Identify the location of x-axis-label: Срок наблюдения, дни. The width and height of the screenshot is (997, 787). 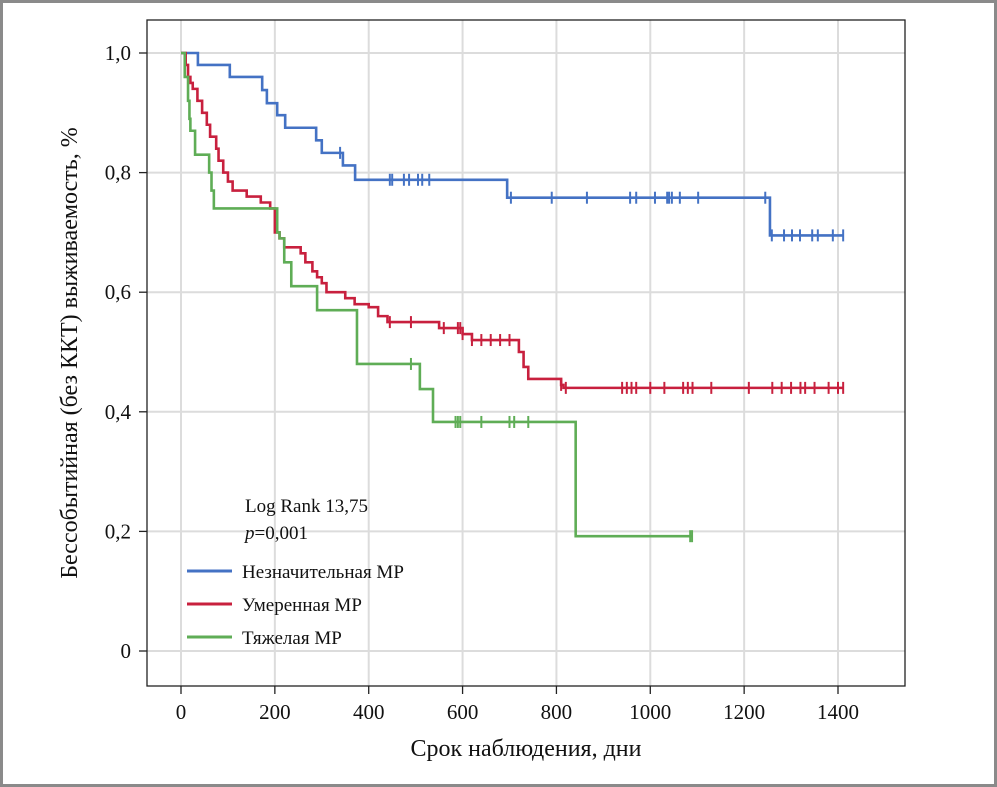
(526, 749).